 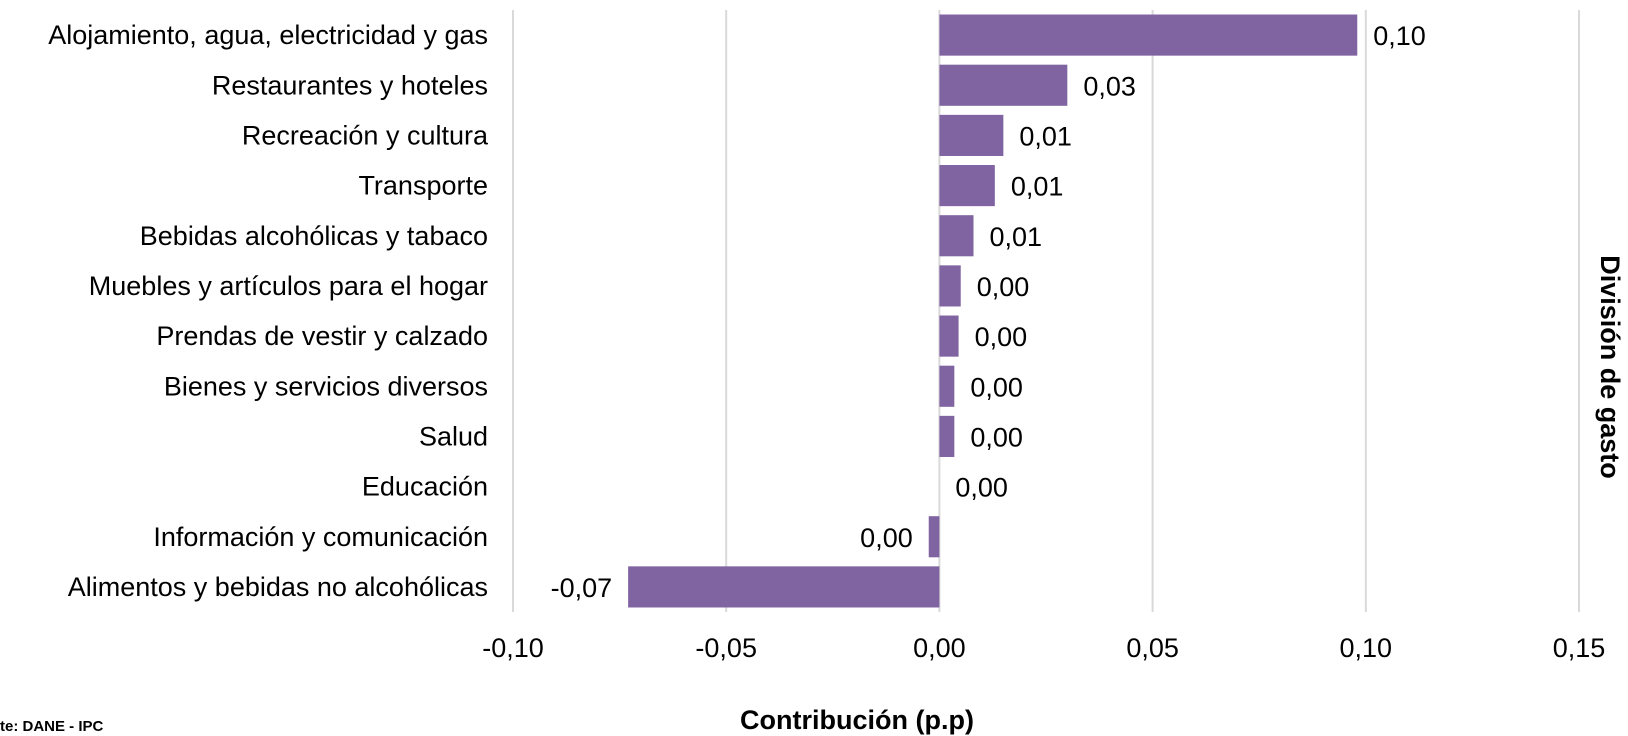 I want to click on category-label: Alimentos y bebidas no alcohólicas, so click(x=278, y=587).